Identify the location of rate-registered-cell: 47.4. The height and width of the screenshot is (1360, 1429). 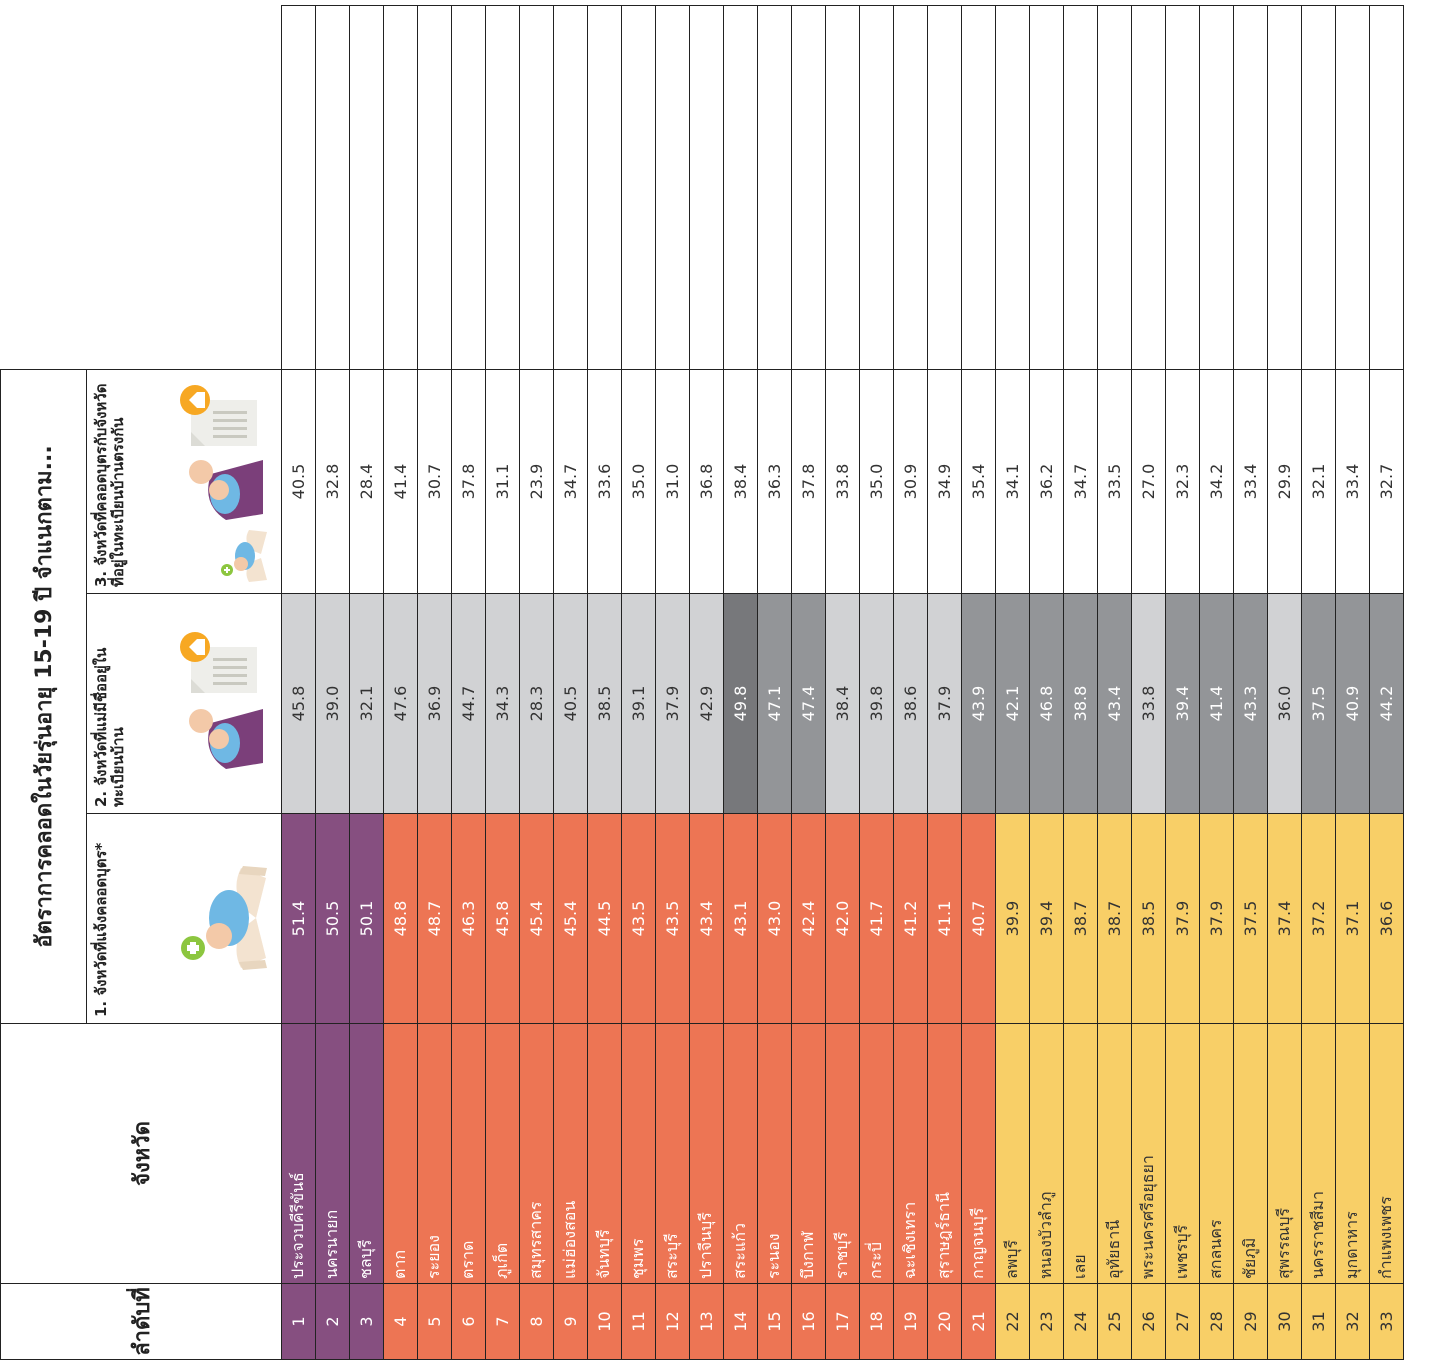
(808, 703).